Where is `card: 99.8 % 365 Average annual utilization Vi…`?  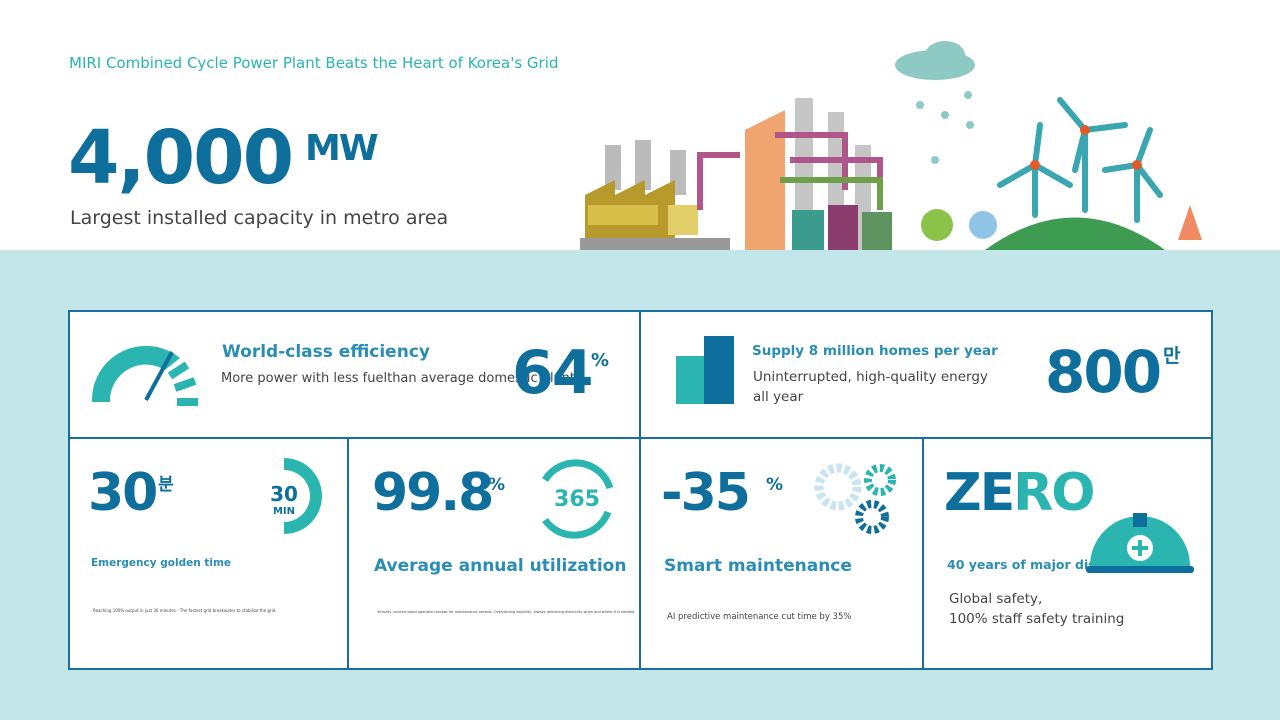
card: 99.8 % 365 Average annual utilization Vi… is located at coordinates (503, 536).